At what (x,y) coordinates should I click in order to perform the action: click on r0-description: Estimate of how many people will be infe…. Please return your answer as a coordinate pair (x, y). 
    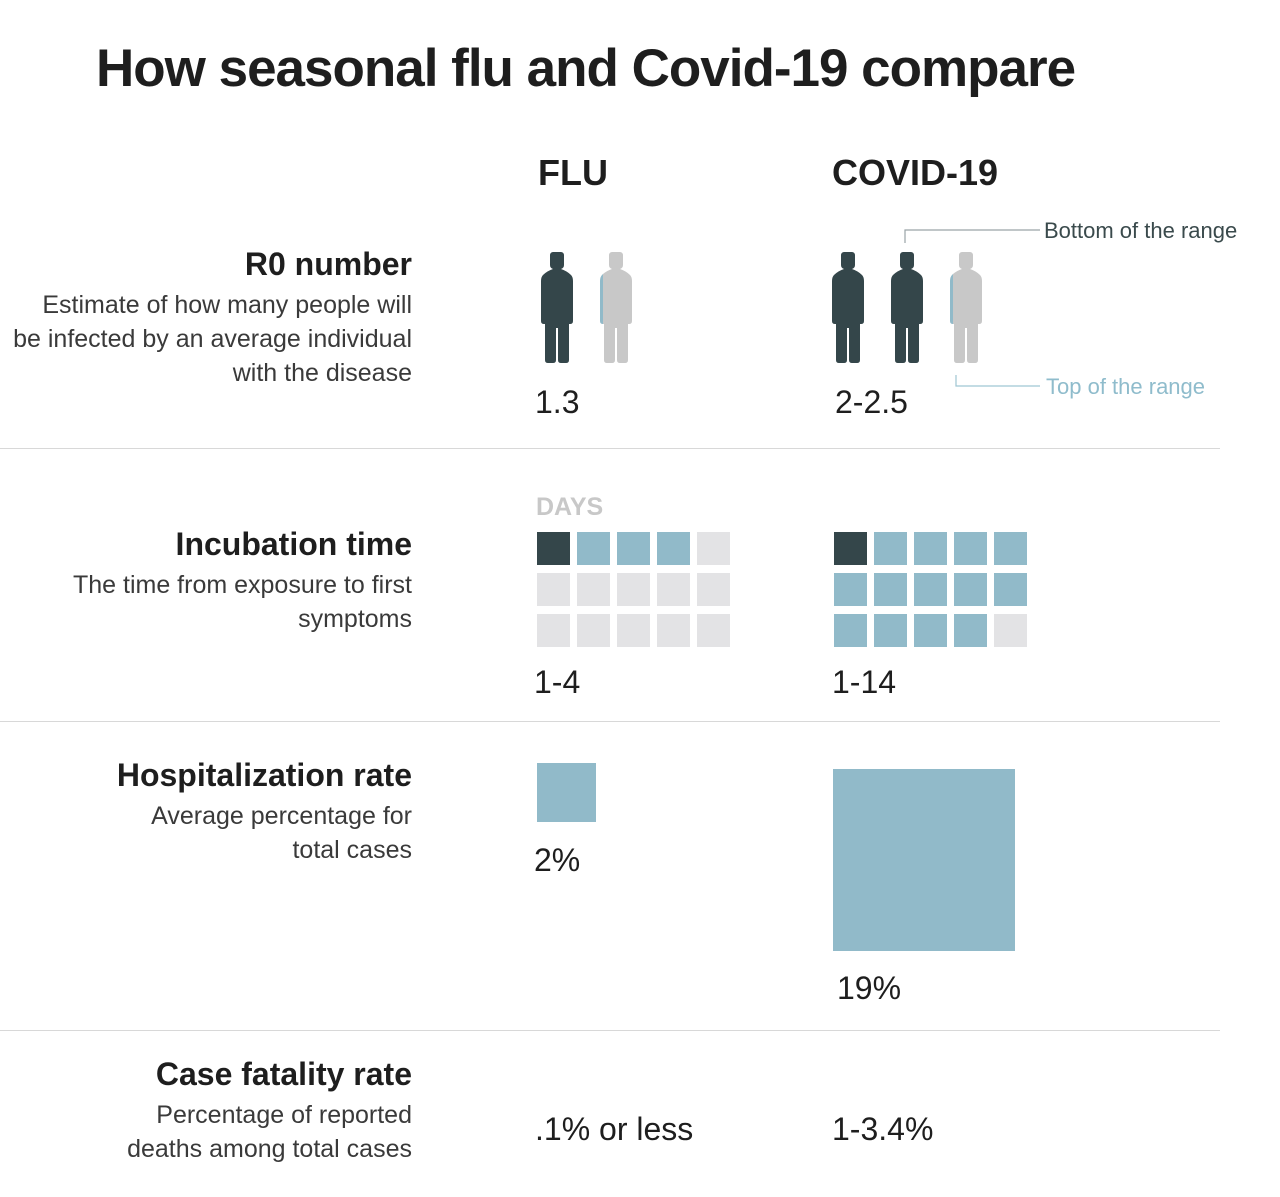
    Looking at the image, I should click on (212, 339).